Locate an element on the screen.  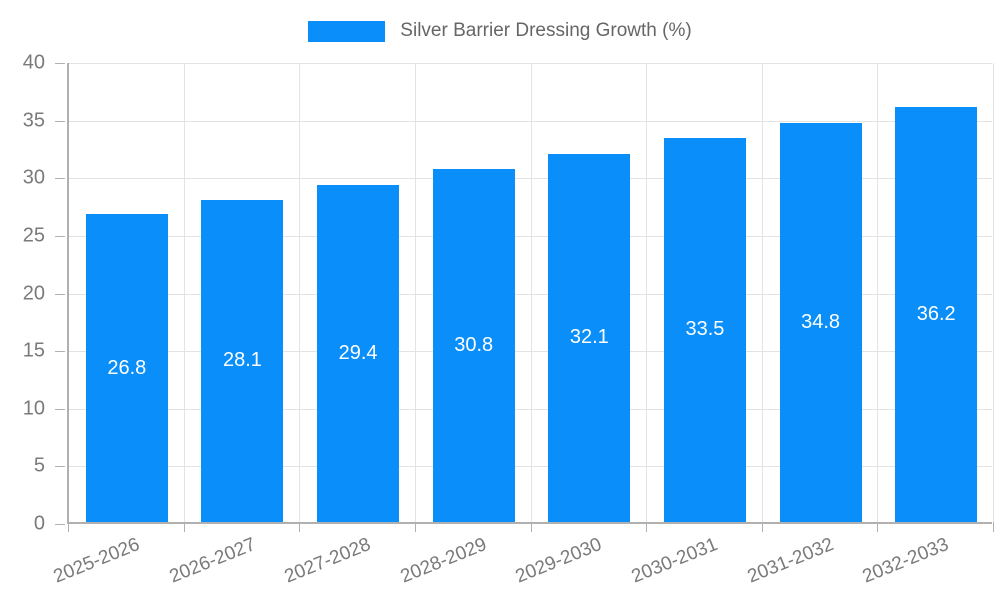
x-tick-label: 2025-2026 is located at coordinates (96, 561).